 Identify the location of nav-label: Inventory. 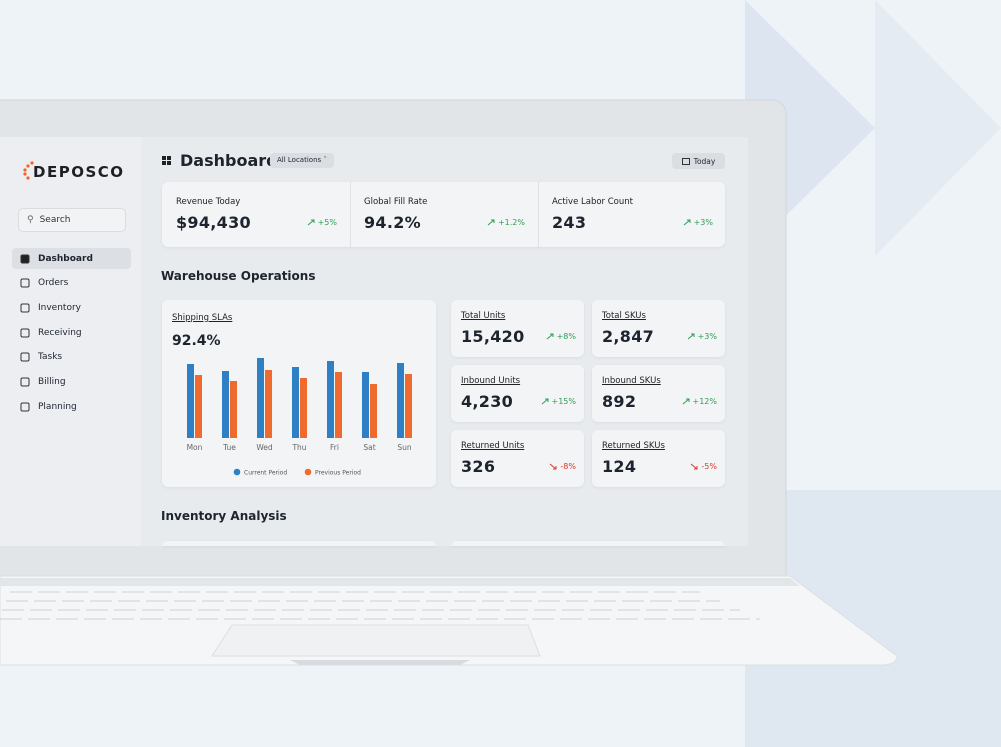
(59, 307).